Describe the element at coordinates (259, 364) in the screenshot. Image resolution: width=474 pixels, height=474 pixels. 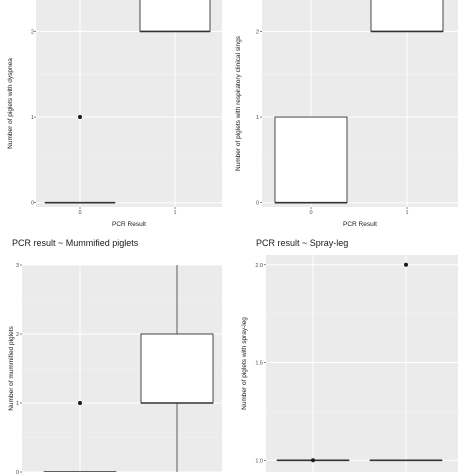
I see `y-tick-label: 1.5` at that location.